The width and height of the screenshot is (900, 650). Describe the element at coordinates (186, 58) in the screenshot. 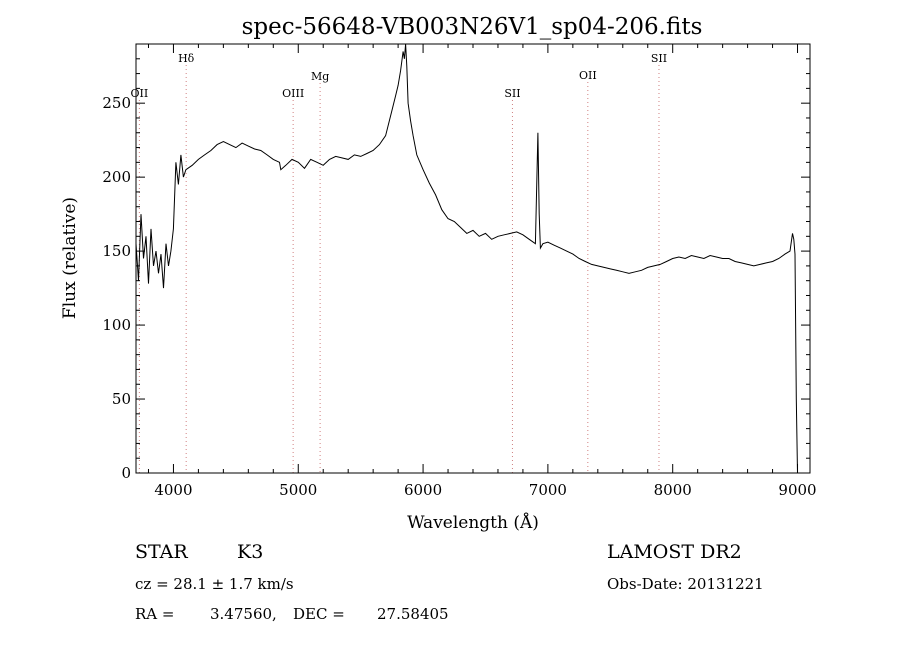

I see `line-marker-label: Hδ` at that location.